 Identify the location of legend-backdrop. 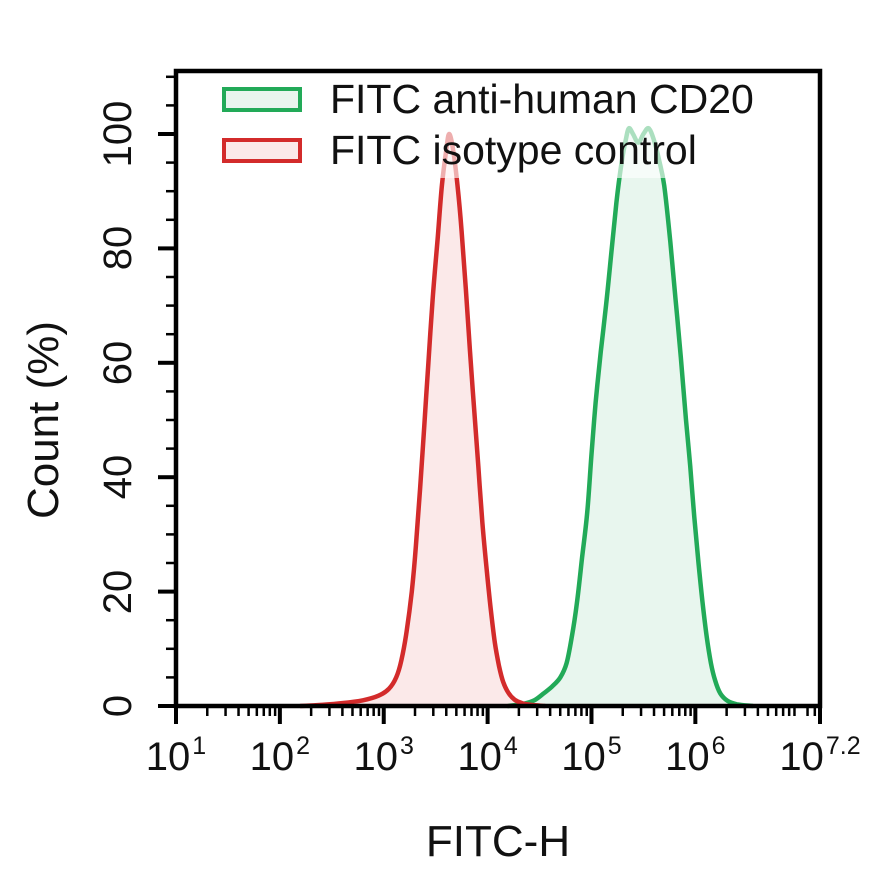
(506, 126).